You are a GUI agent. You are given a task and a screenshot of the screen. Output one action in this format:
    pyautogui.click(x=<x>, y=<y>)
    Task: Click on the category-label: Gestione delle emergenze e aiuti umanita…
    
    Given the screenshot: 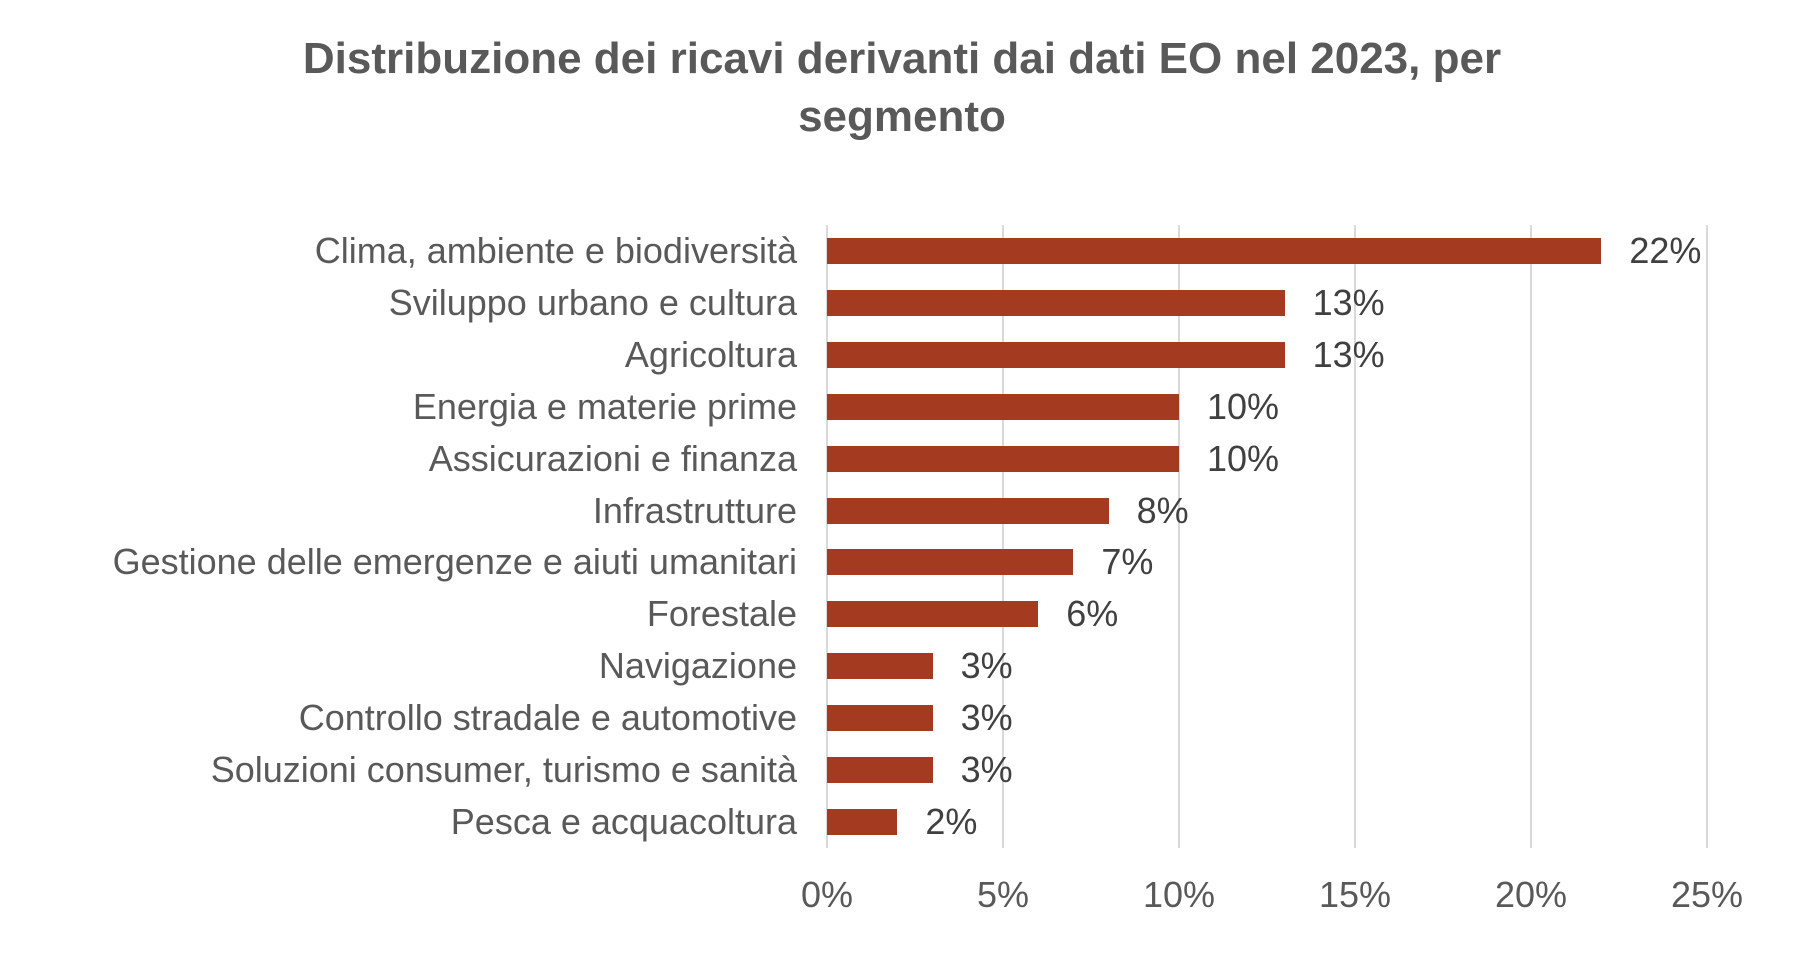 What is the action you would take?
    pyautogui.click(x=454, y=562)
    